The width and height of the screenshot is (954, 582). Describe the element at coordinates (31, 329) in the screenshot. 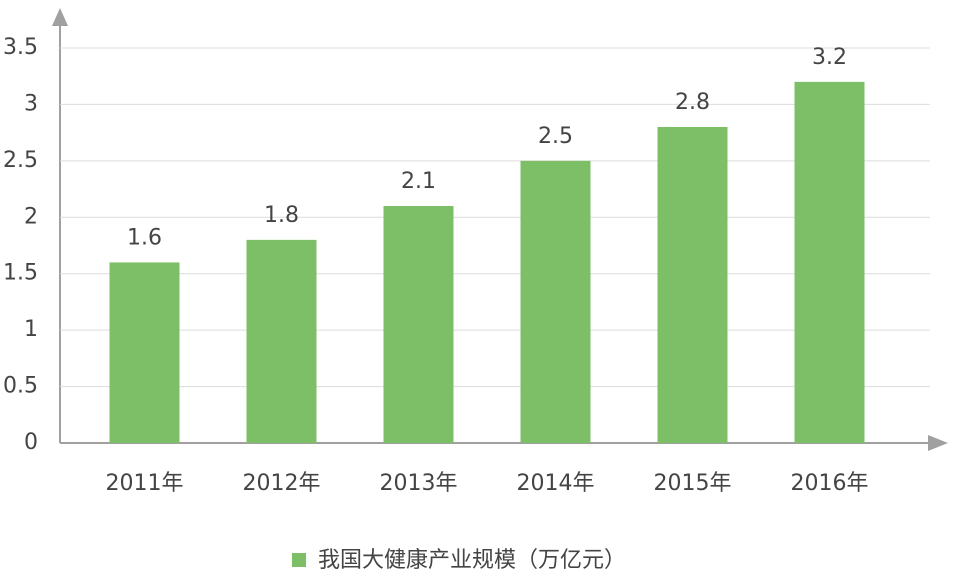

I see `y-tick-label: 1` at that location.